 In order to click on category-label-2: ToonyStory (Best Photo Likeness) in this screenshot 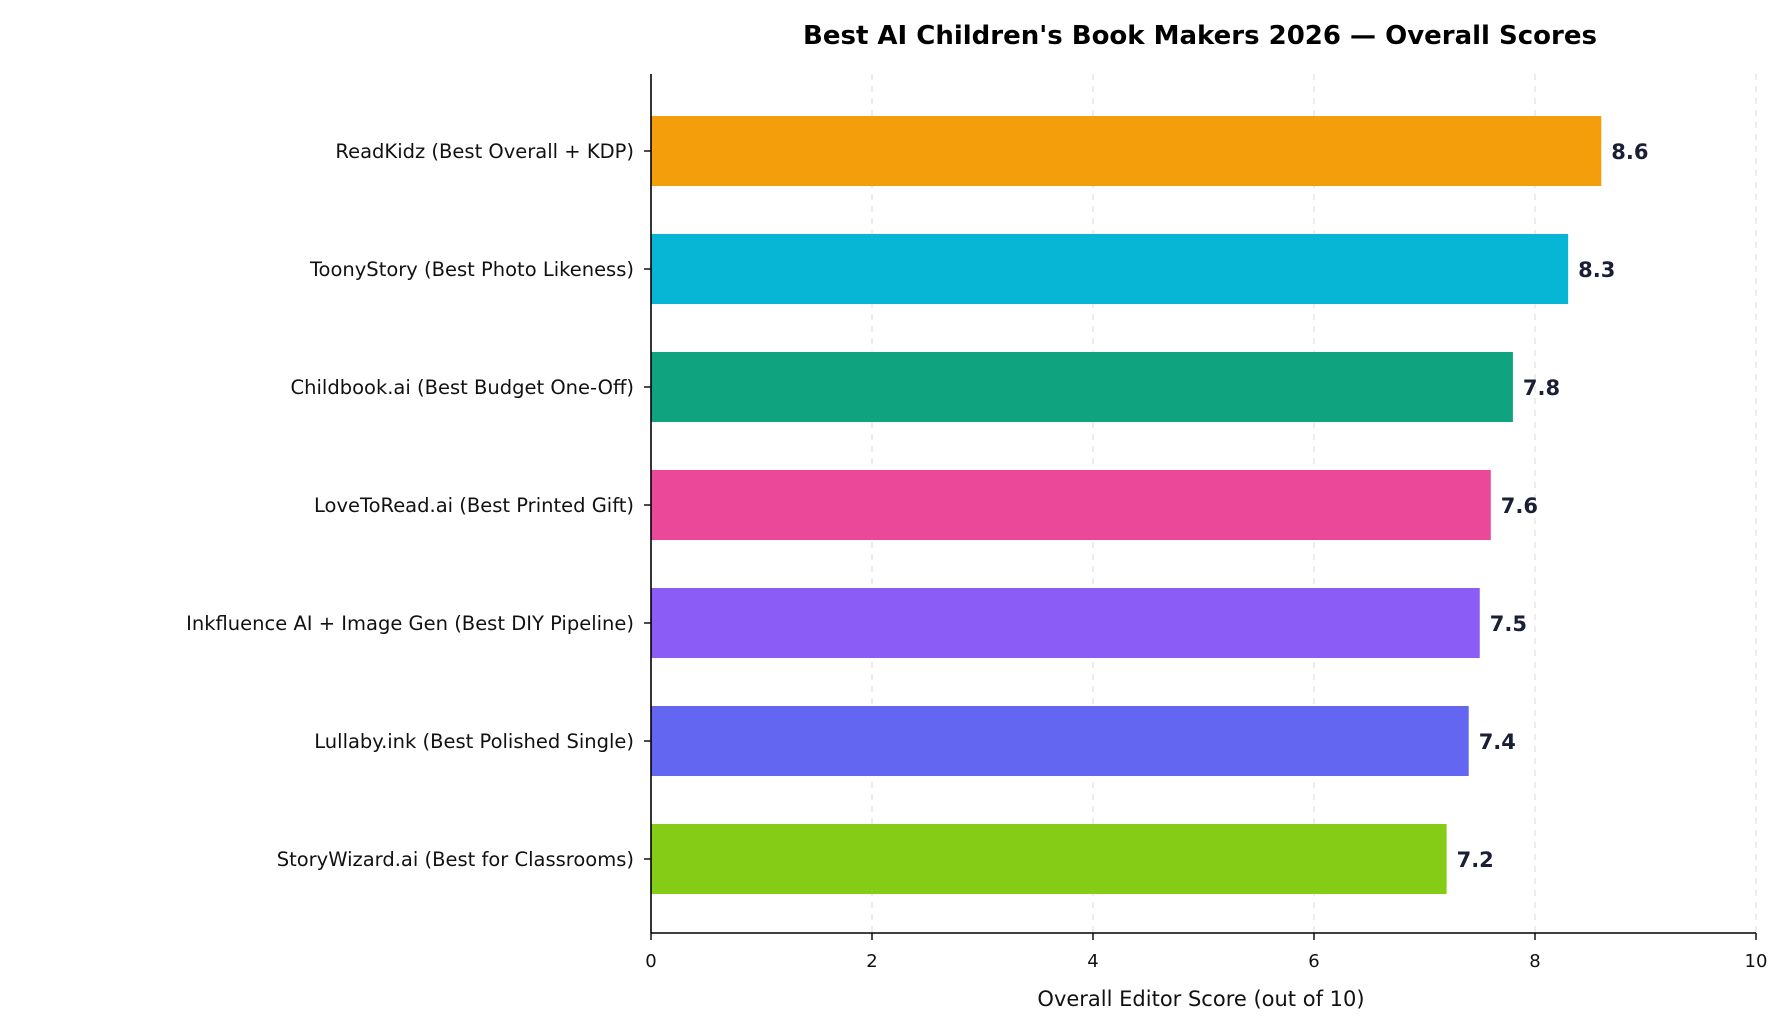, I will do `click(471, 269)`.